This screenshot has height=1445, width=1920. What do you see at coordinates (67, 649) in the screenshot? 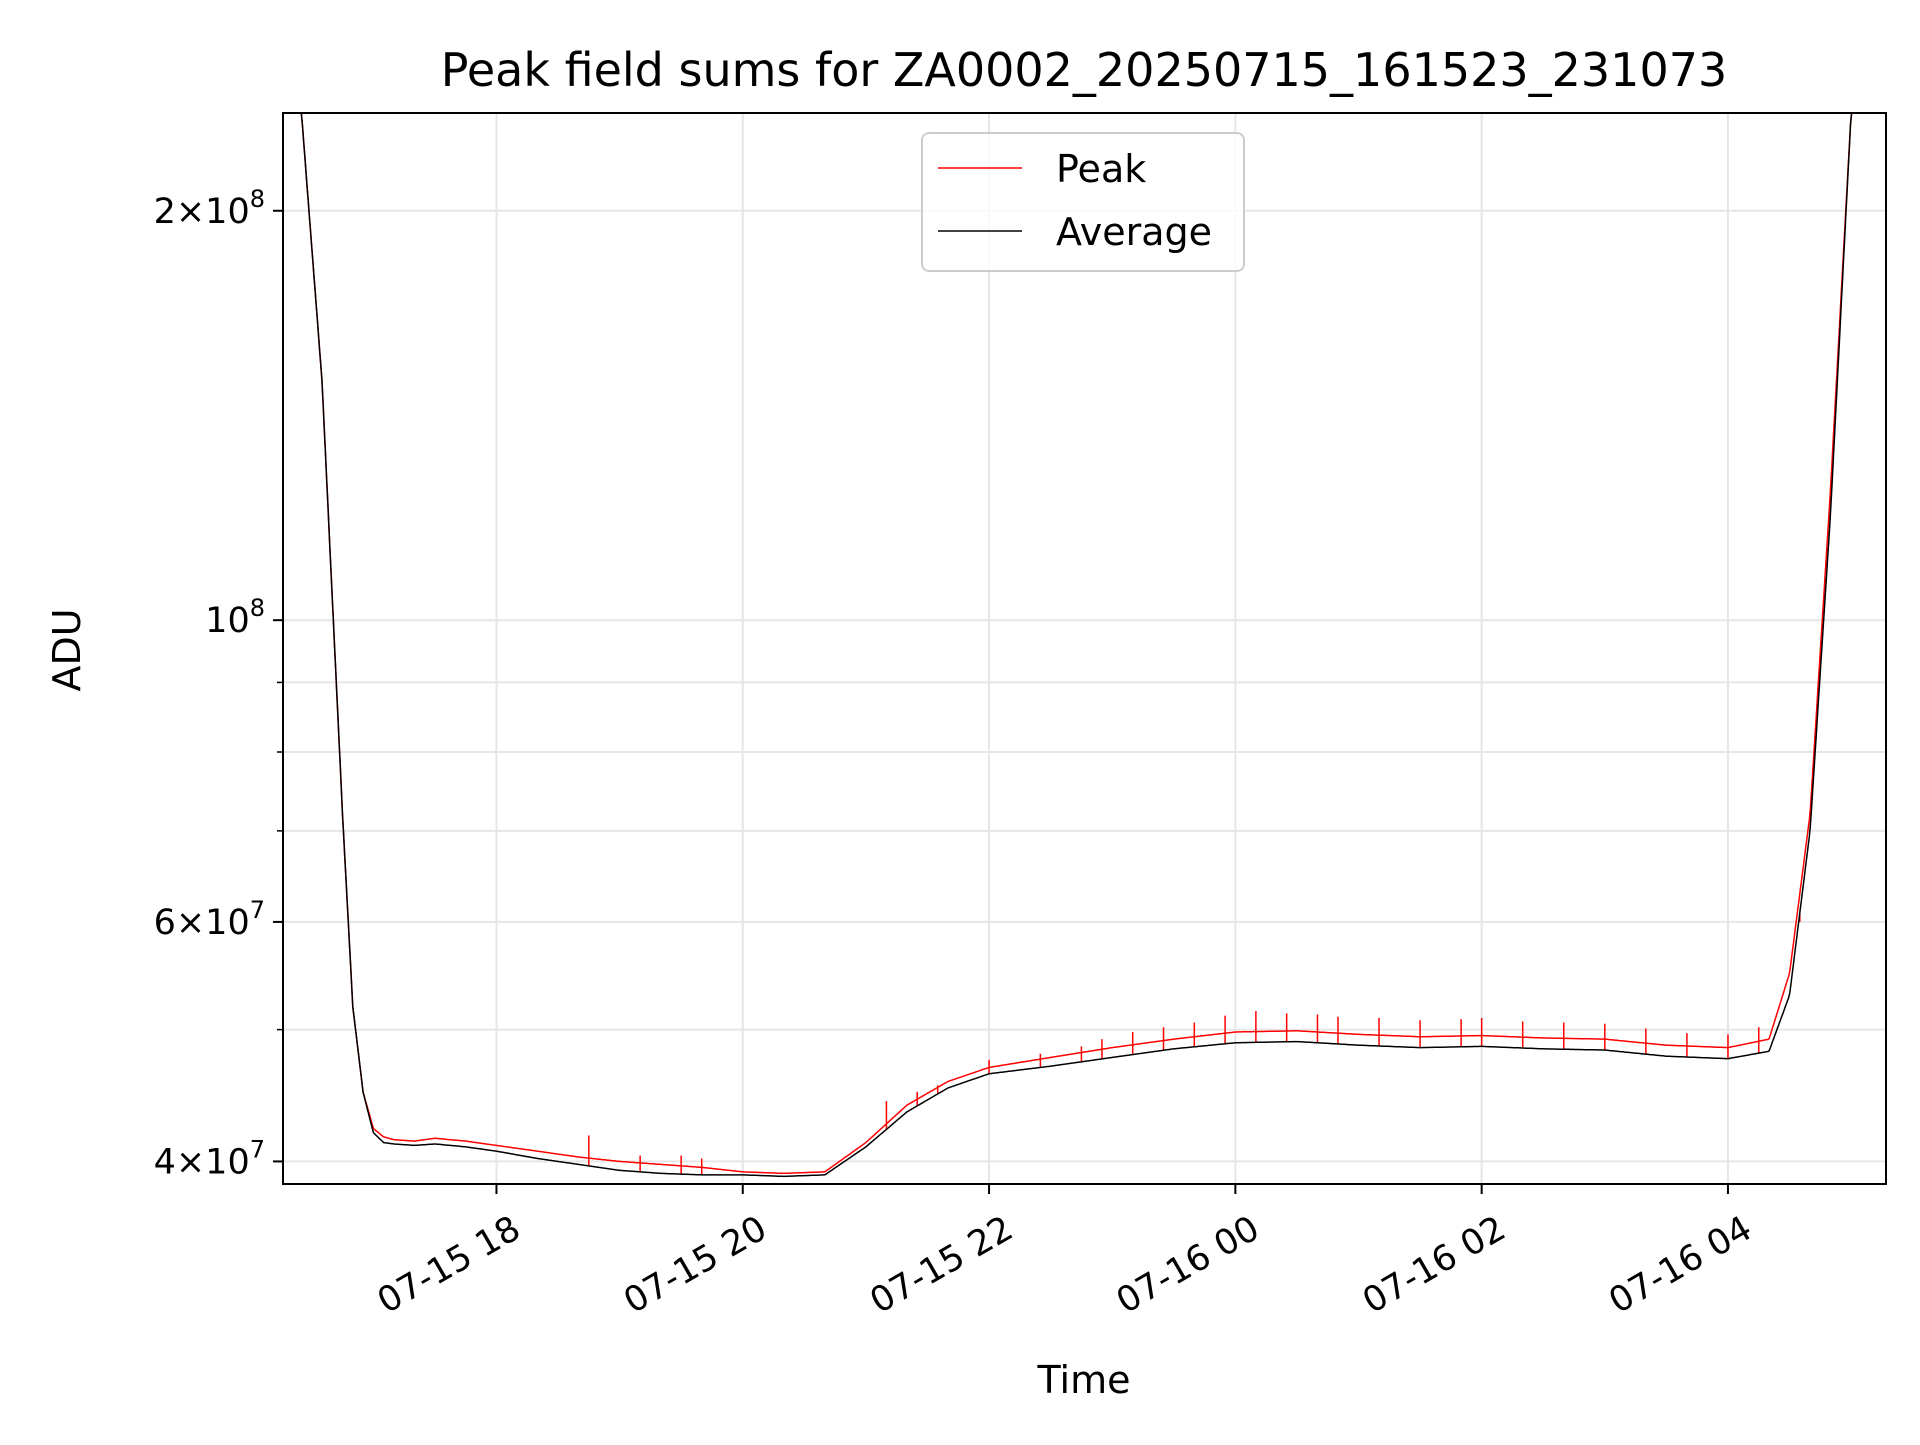
I see `y-axis-label: ADU` at bounding box center [67, 649].